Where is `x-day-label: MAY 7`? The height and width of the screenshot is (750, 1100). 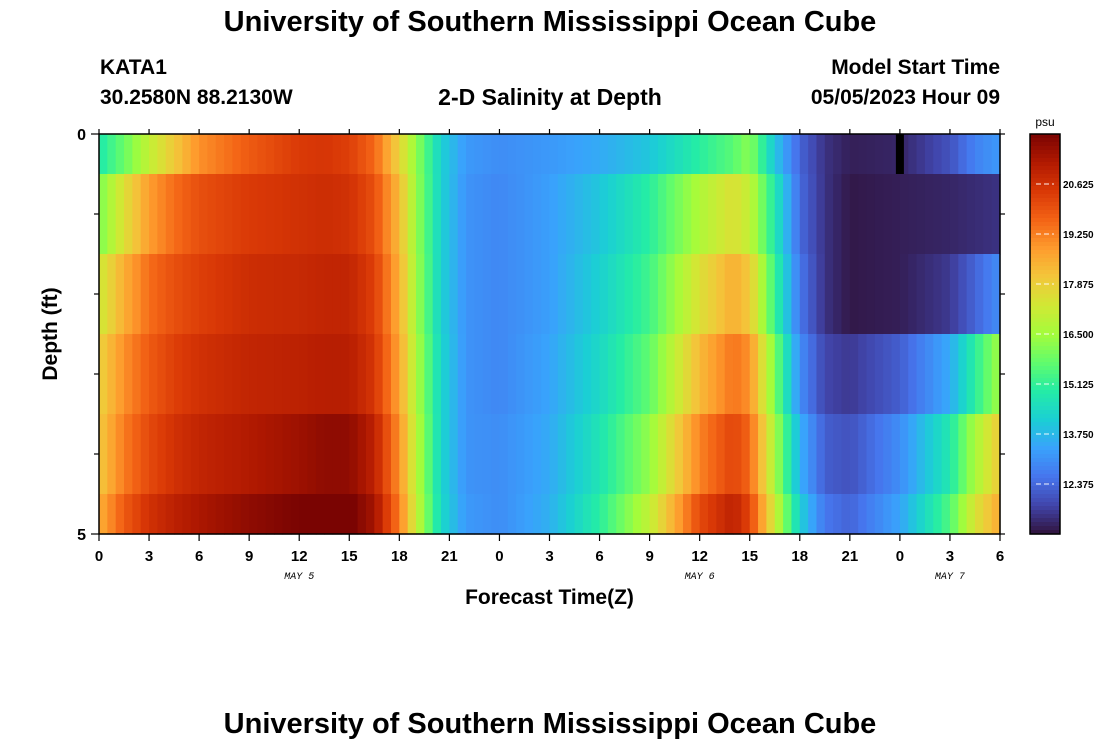
x-day-label: MAY 7 is located at coordinates (950, 577).